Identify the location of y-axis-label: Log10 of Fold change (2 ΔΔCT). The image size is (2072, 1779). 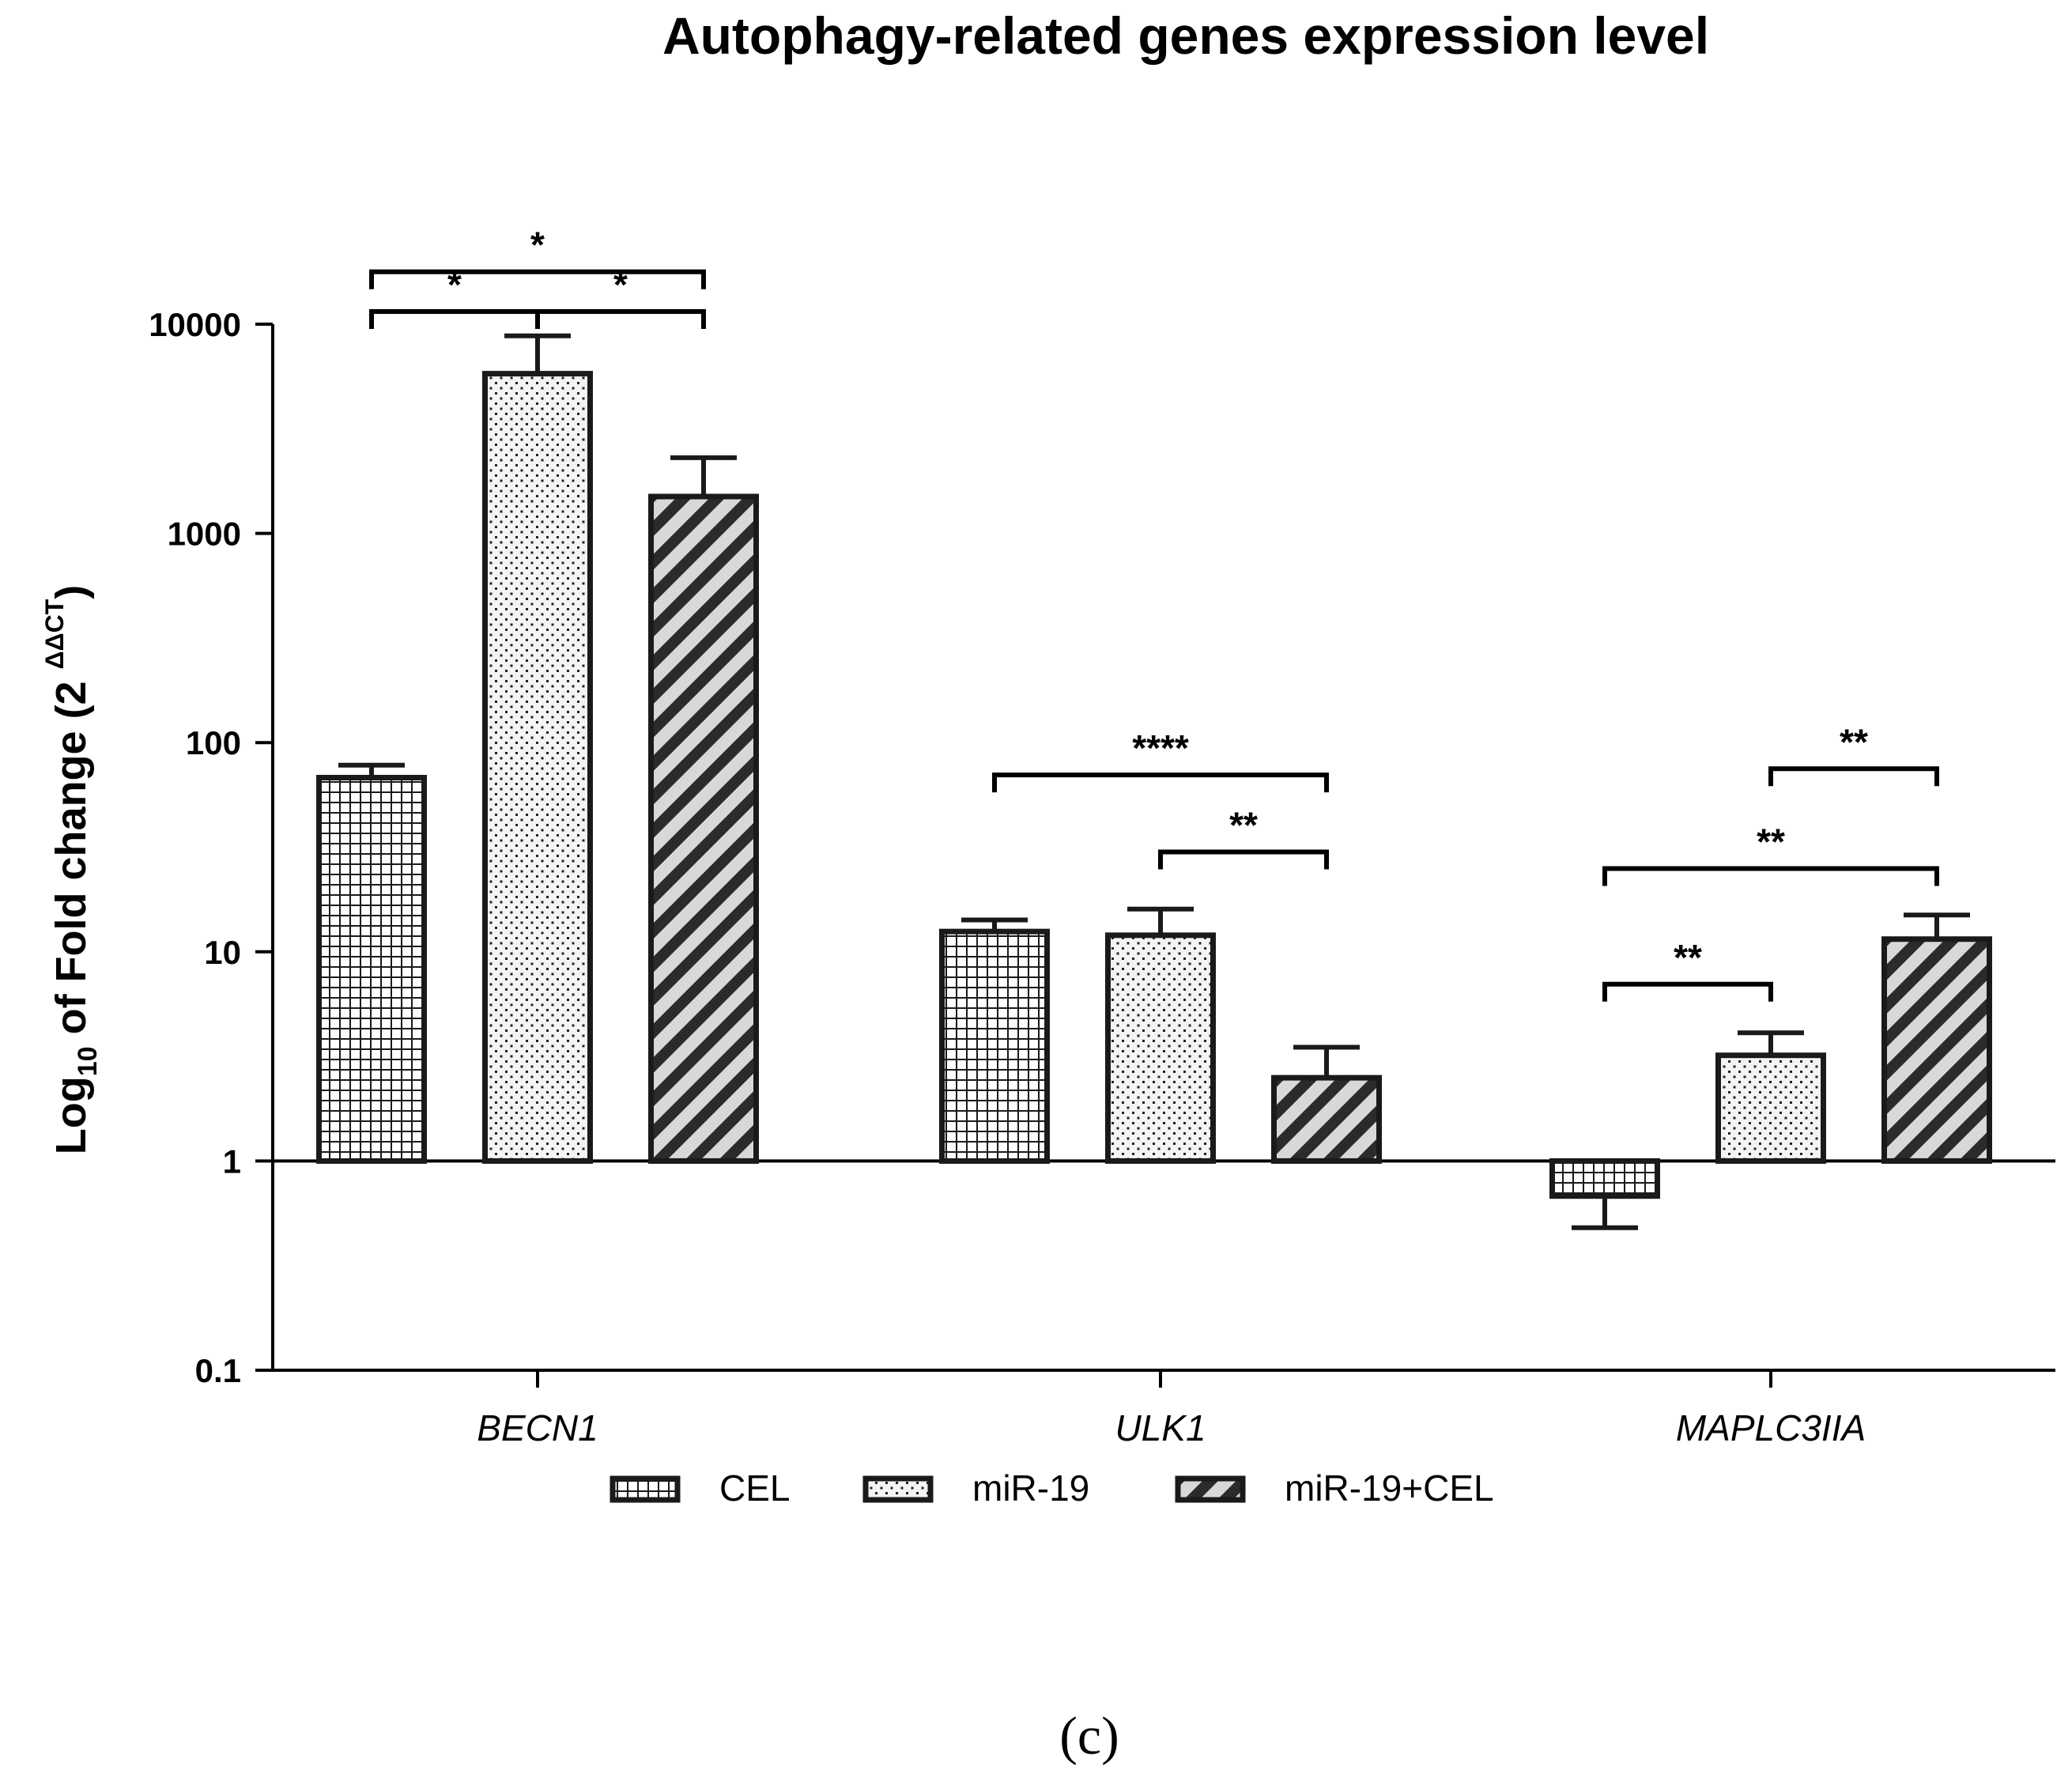
(72, 869).